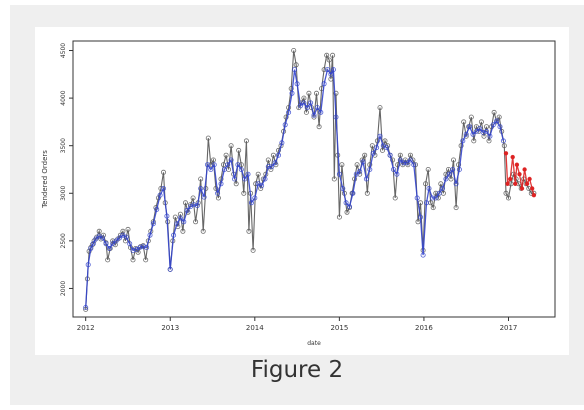 This screenshot has width=584, height=410. What do you see at coordinates (170, 328) in the screenshot?
I see `x-tick-label: 2013` at bounding box center [170, 328].